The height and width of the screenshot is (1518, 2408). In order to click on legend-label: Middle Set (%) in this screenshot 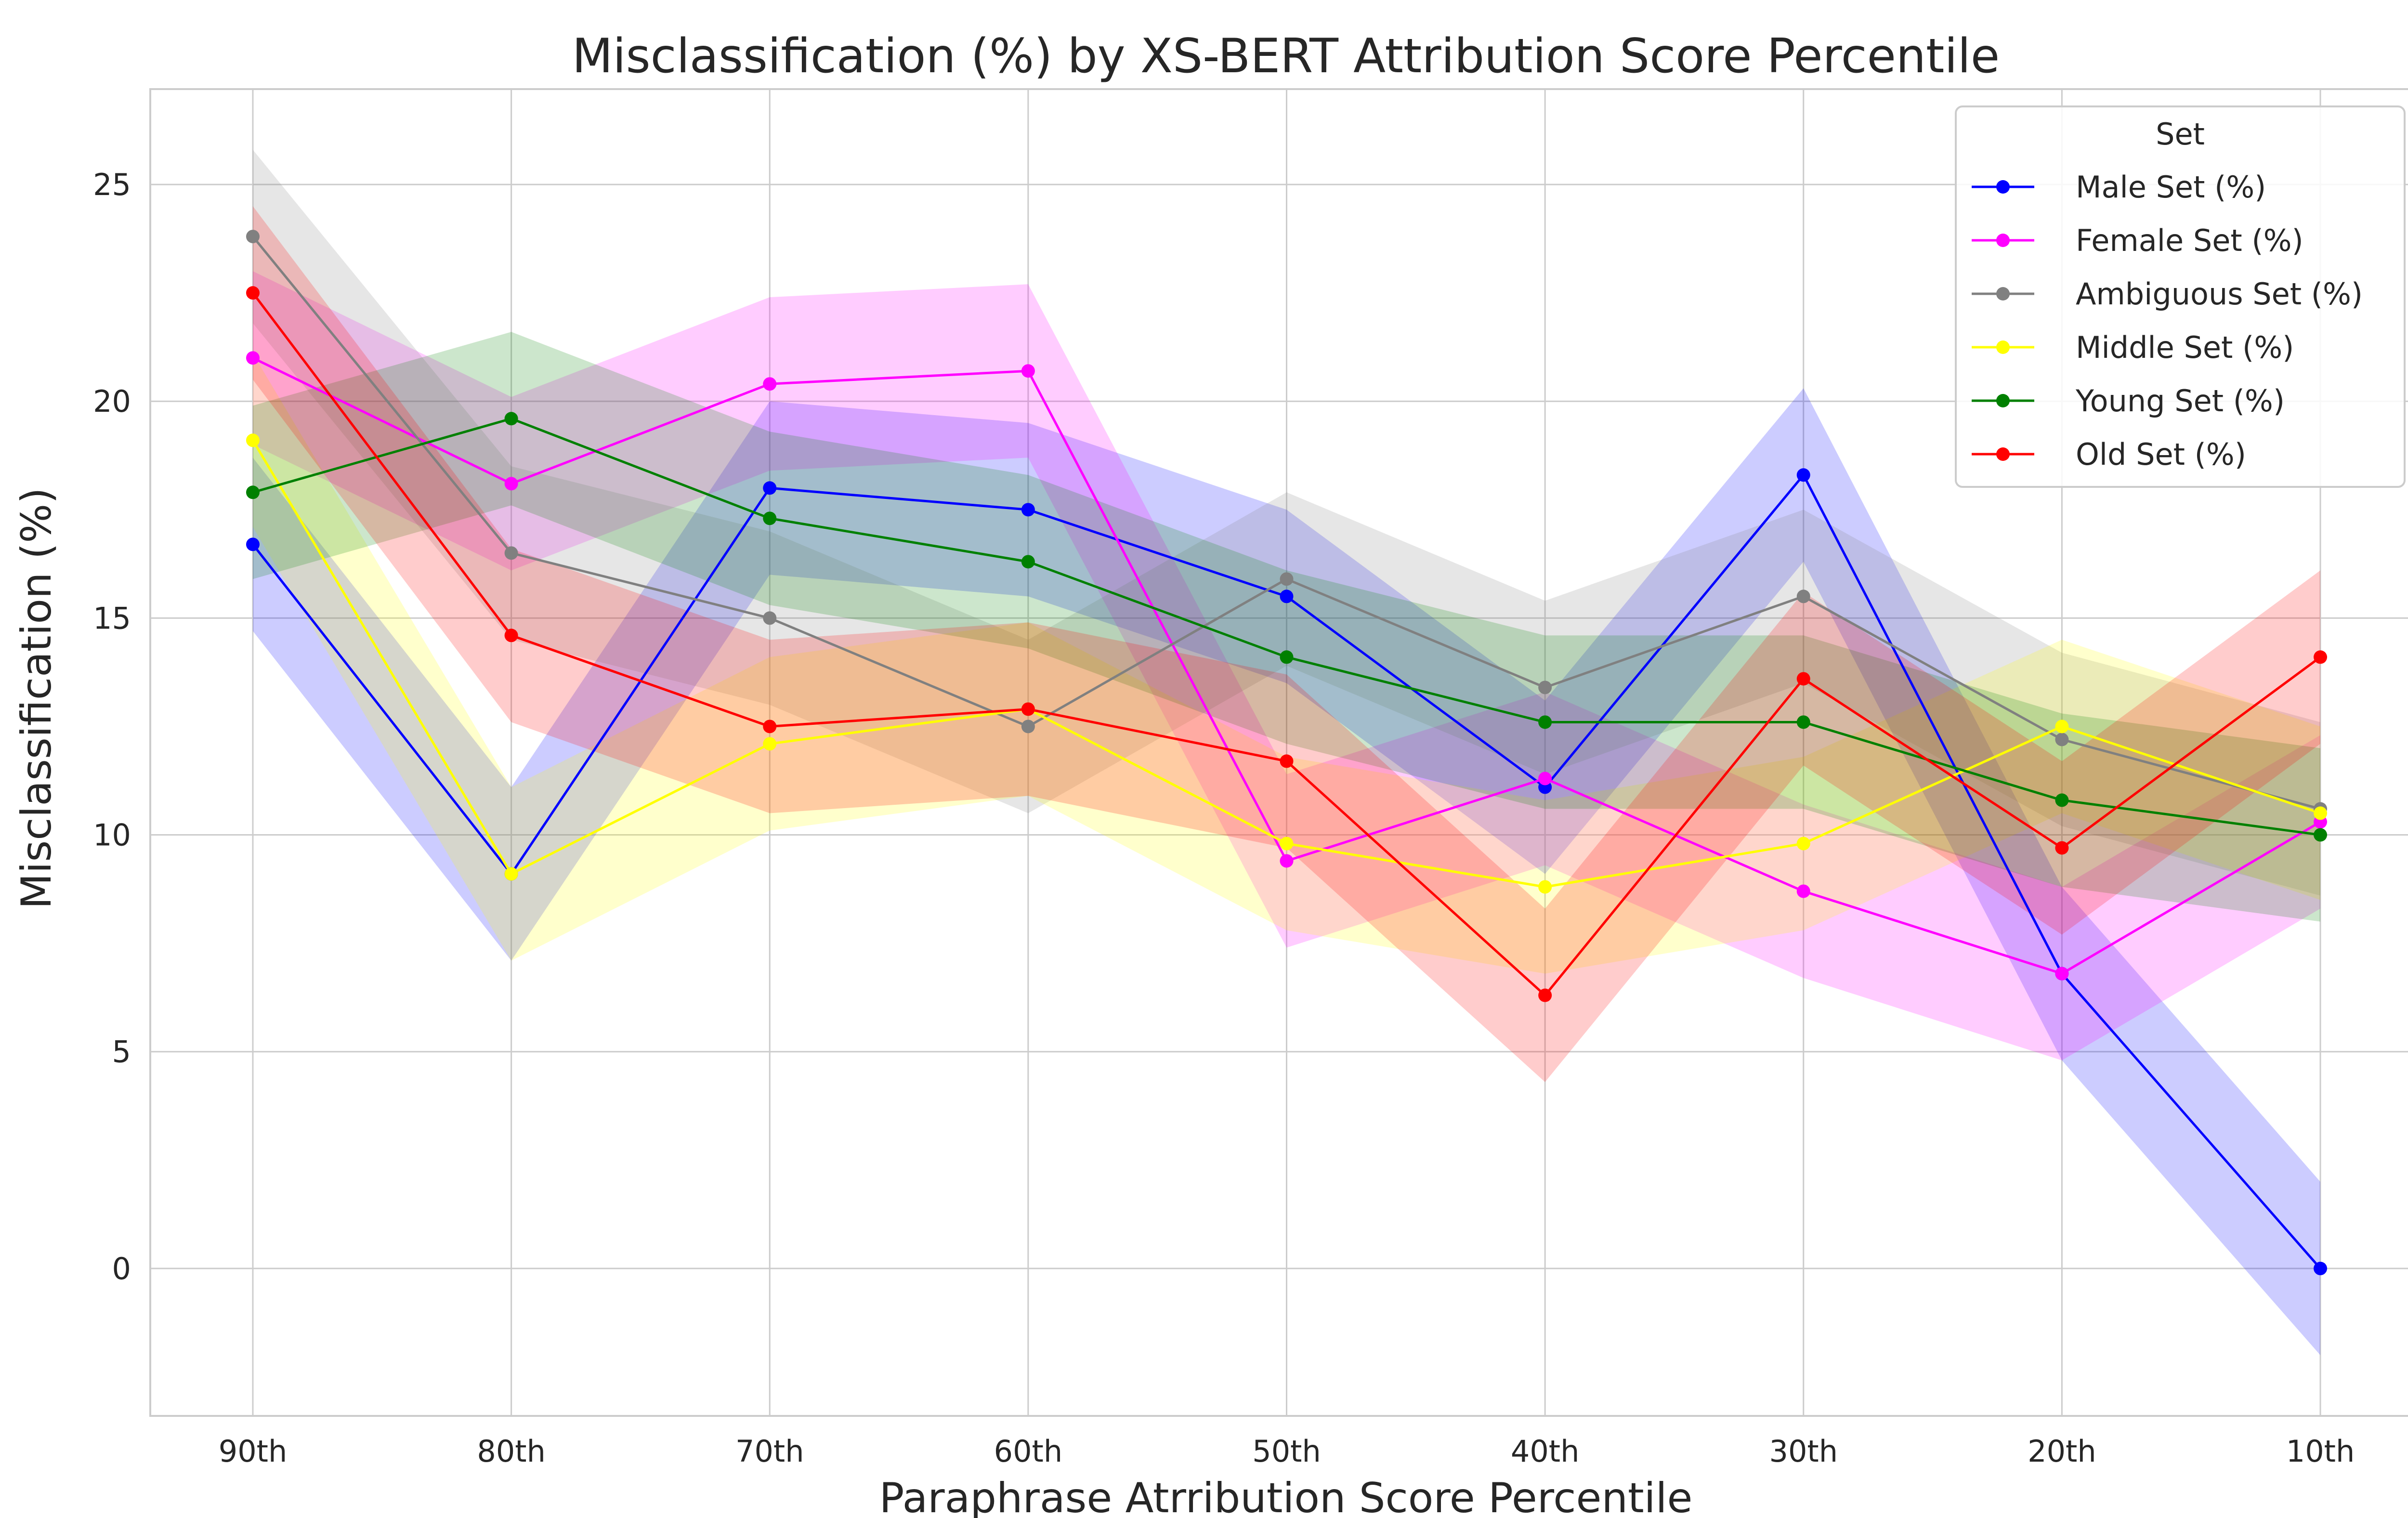, I will do `click(2185, 347)`.